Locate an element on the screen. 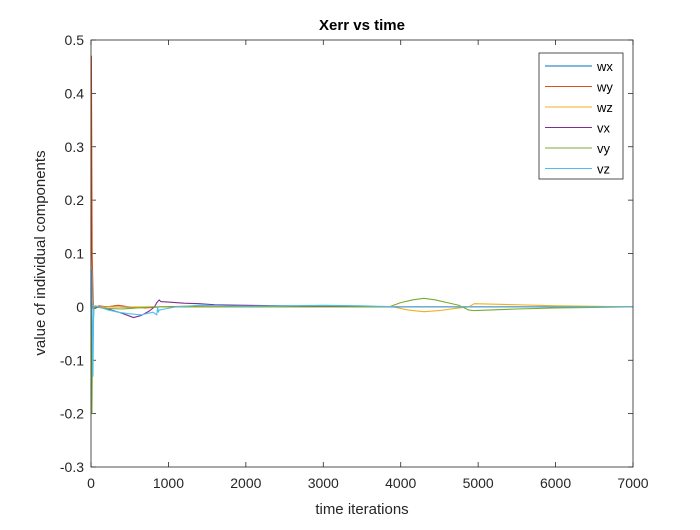 The height and width of the screenshot is (530, 700). y-tick-label: -0.3 is located at coordinates (72, 467).